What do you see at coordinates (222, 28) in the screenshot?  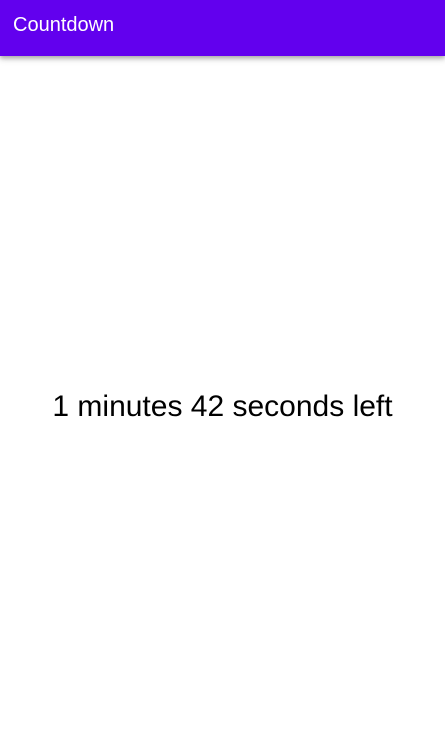 I see `app-bar: Countdown` at bounding box center [222, 28].